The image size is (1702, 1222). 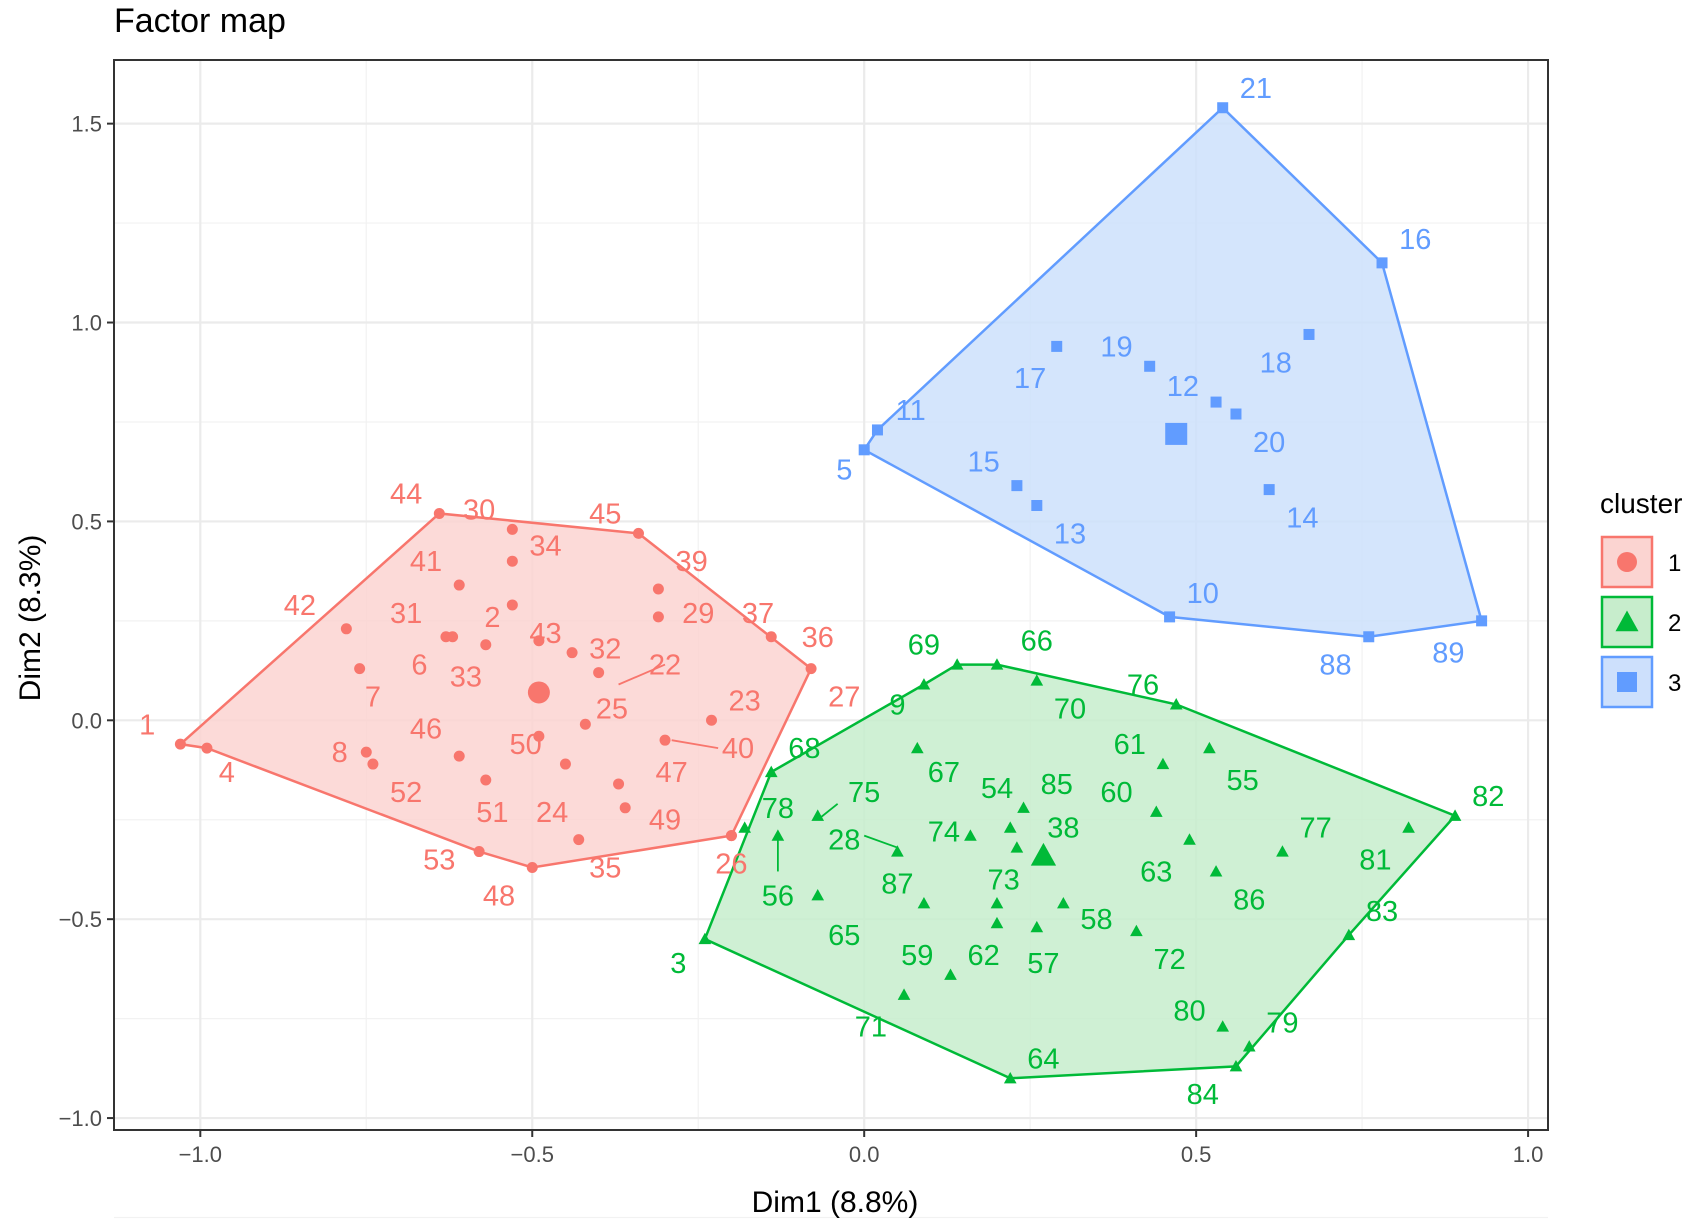 What do you see at coordinates (1043, 964) in the screenshot?
I see `point-label-57: 57` at bounding box center [1043, 964].